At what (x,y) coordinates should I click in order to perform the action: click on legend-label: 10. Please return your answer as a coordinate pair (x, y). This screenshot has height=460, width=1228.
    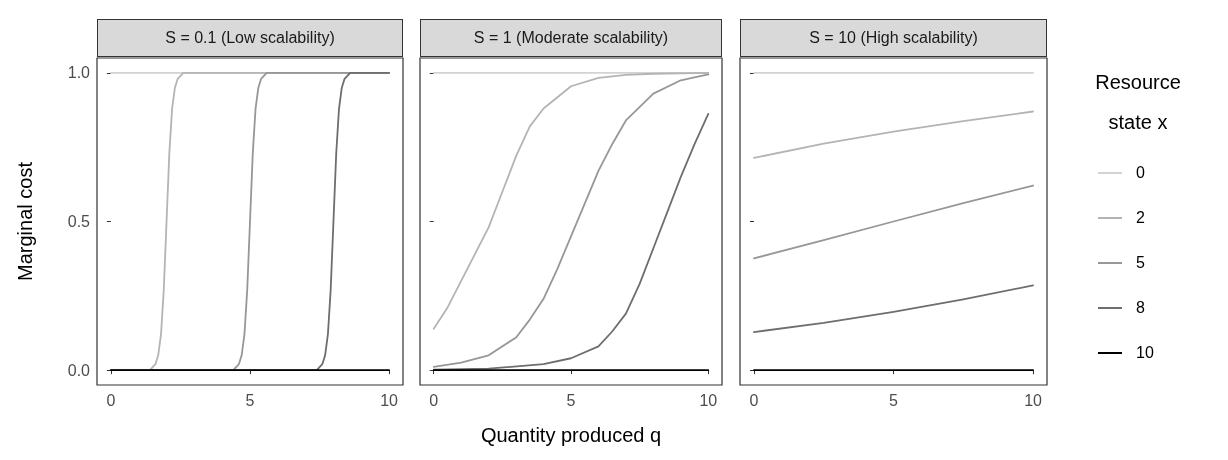
    Looking at the image, I should click on (1145, 352).